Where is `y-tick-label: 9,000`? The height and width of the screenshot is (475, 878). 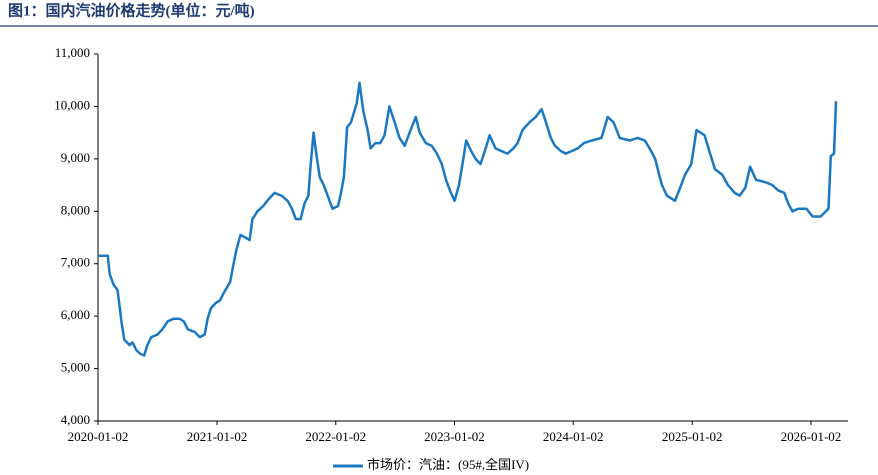 y-tick-label: 9,000 is located at coordinates (75, 157).